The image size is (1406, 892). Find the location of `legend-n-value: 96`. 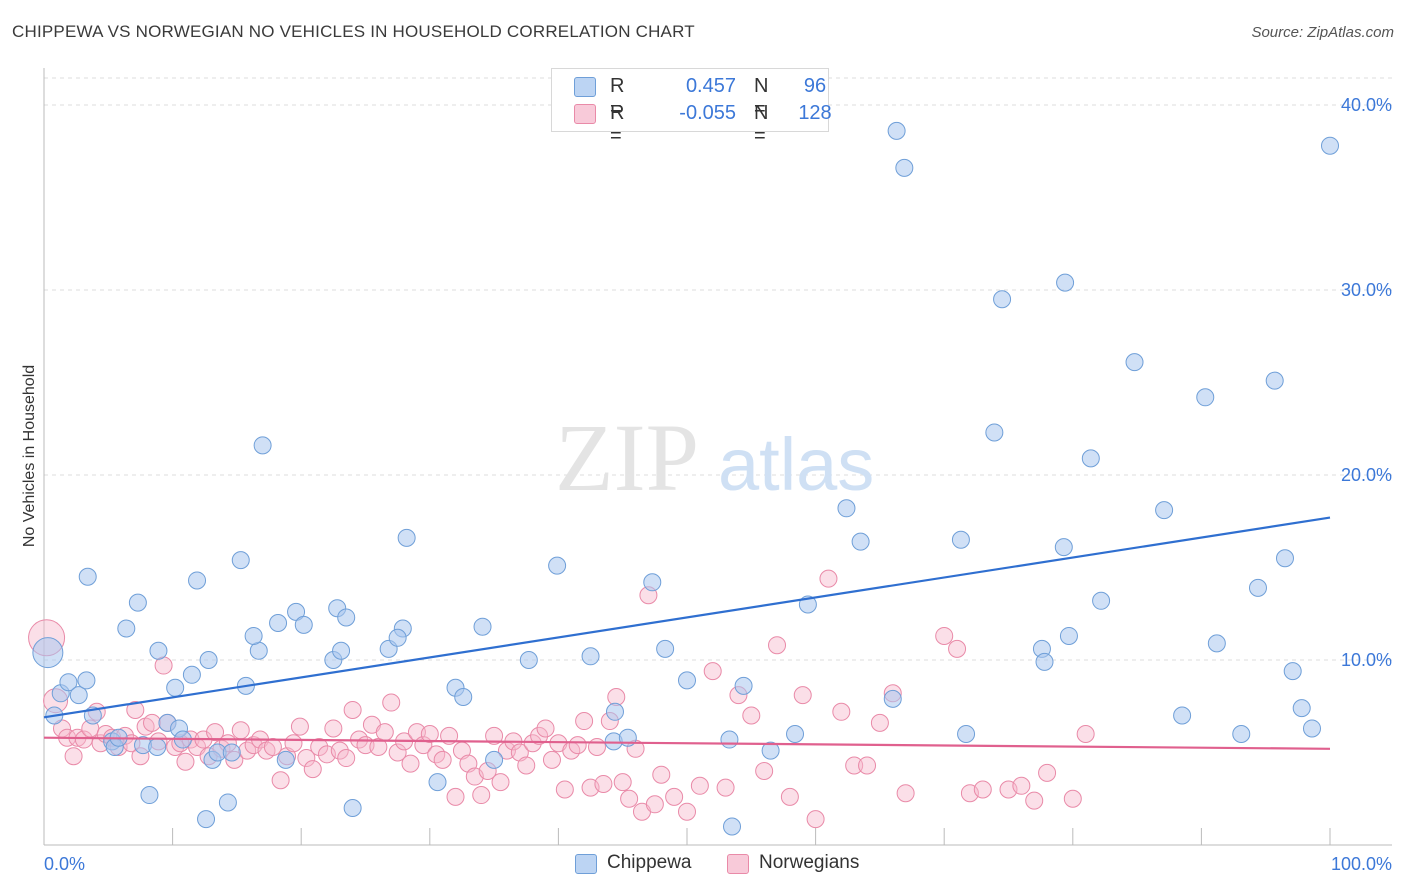

legend-n-value: 96 is located at coordinates (815, 86).